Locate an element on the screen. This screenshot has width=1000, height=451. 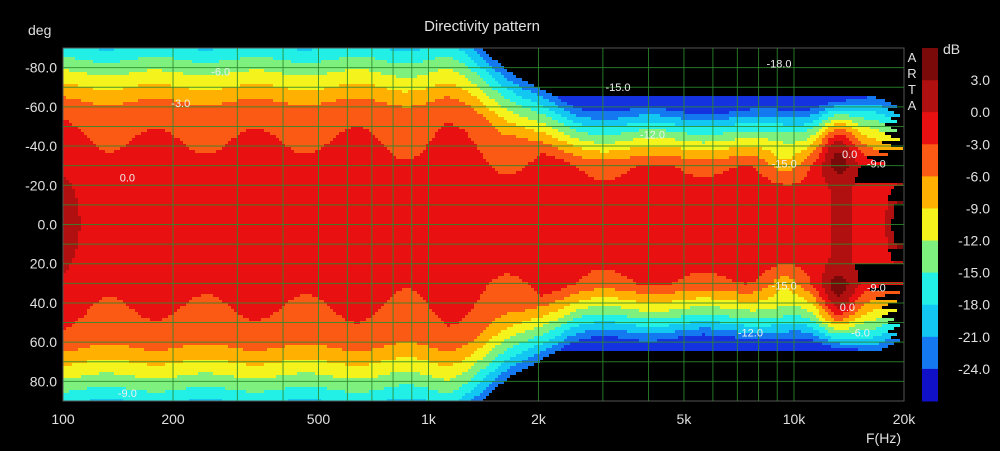
y-axis-label: deg is located at coordinates (39, 30).